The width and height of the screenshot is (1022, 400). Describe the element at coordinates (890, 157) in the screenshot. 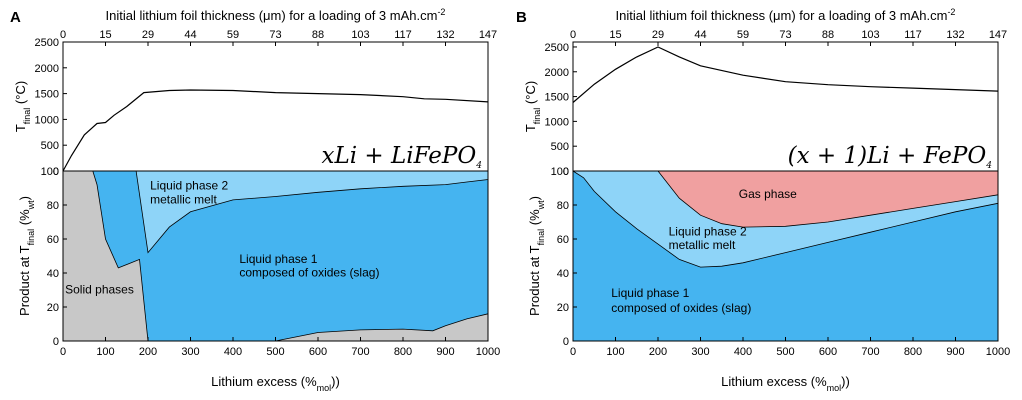

I see `reaction-equation: (x + 1)Li + FePO4` at that location.